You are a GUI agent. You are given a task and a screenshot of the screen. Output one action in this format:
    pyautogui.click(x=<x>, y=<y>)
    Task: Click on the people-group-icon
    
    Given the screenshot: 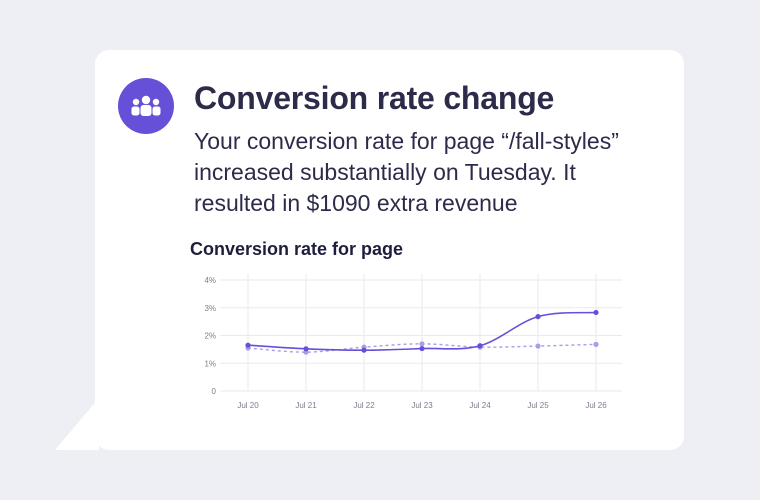 What is the action you would take?
    pyautogui.click(x=146, y=105)
    